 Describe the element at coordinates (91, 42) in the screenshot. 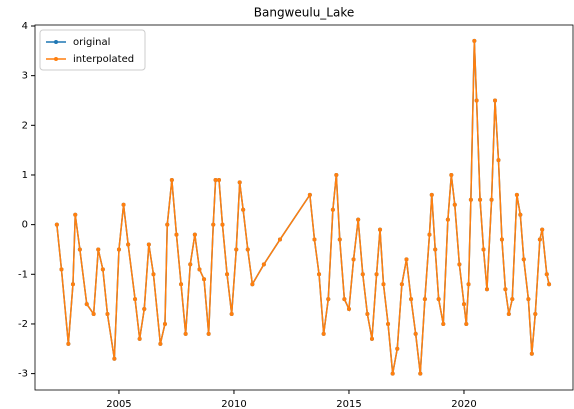

I see `legend-label: original` at that location.